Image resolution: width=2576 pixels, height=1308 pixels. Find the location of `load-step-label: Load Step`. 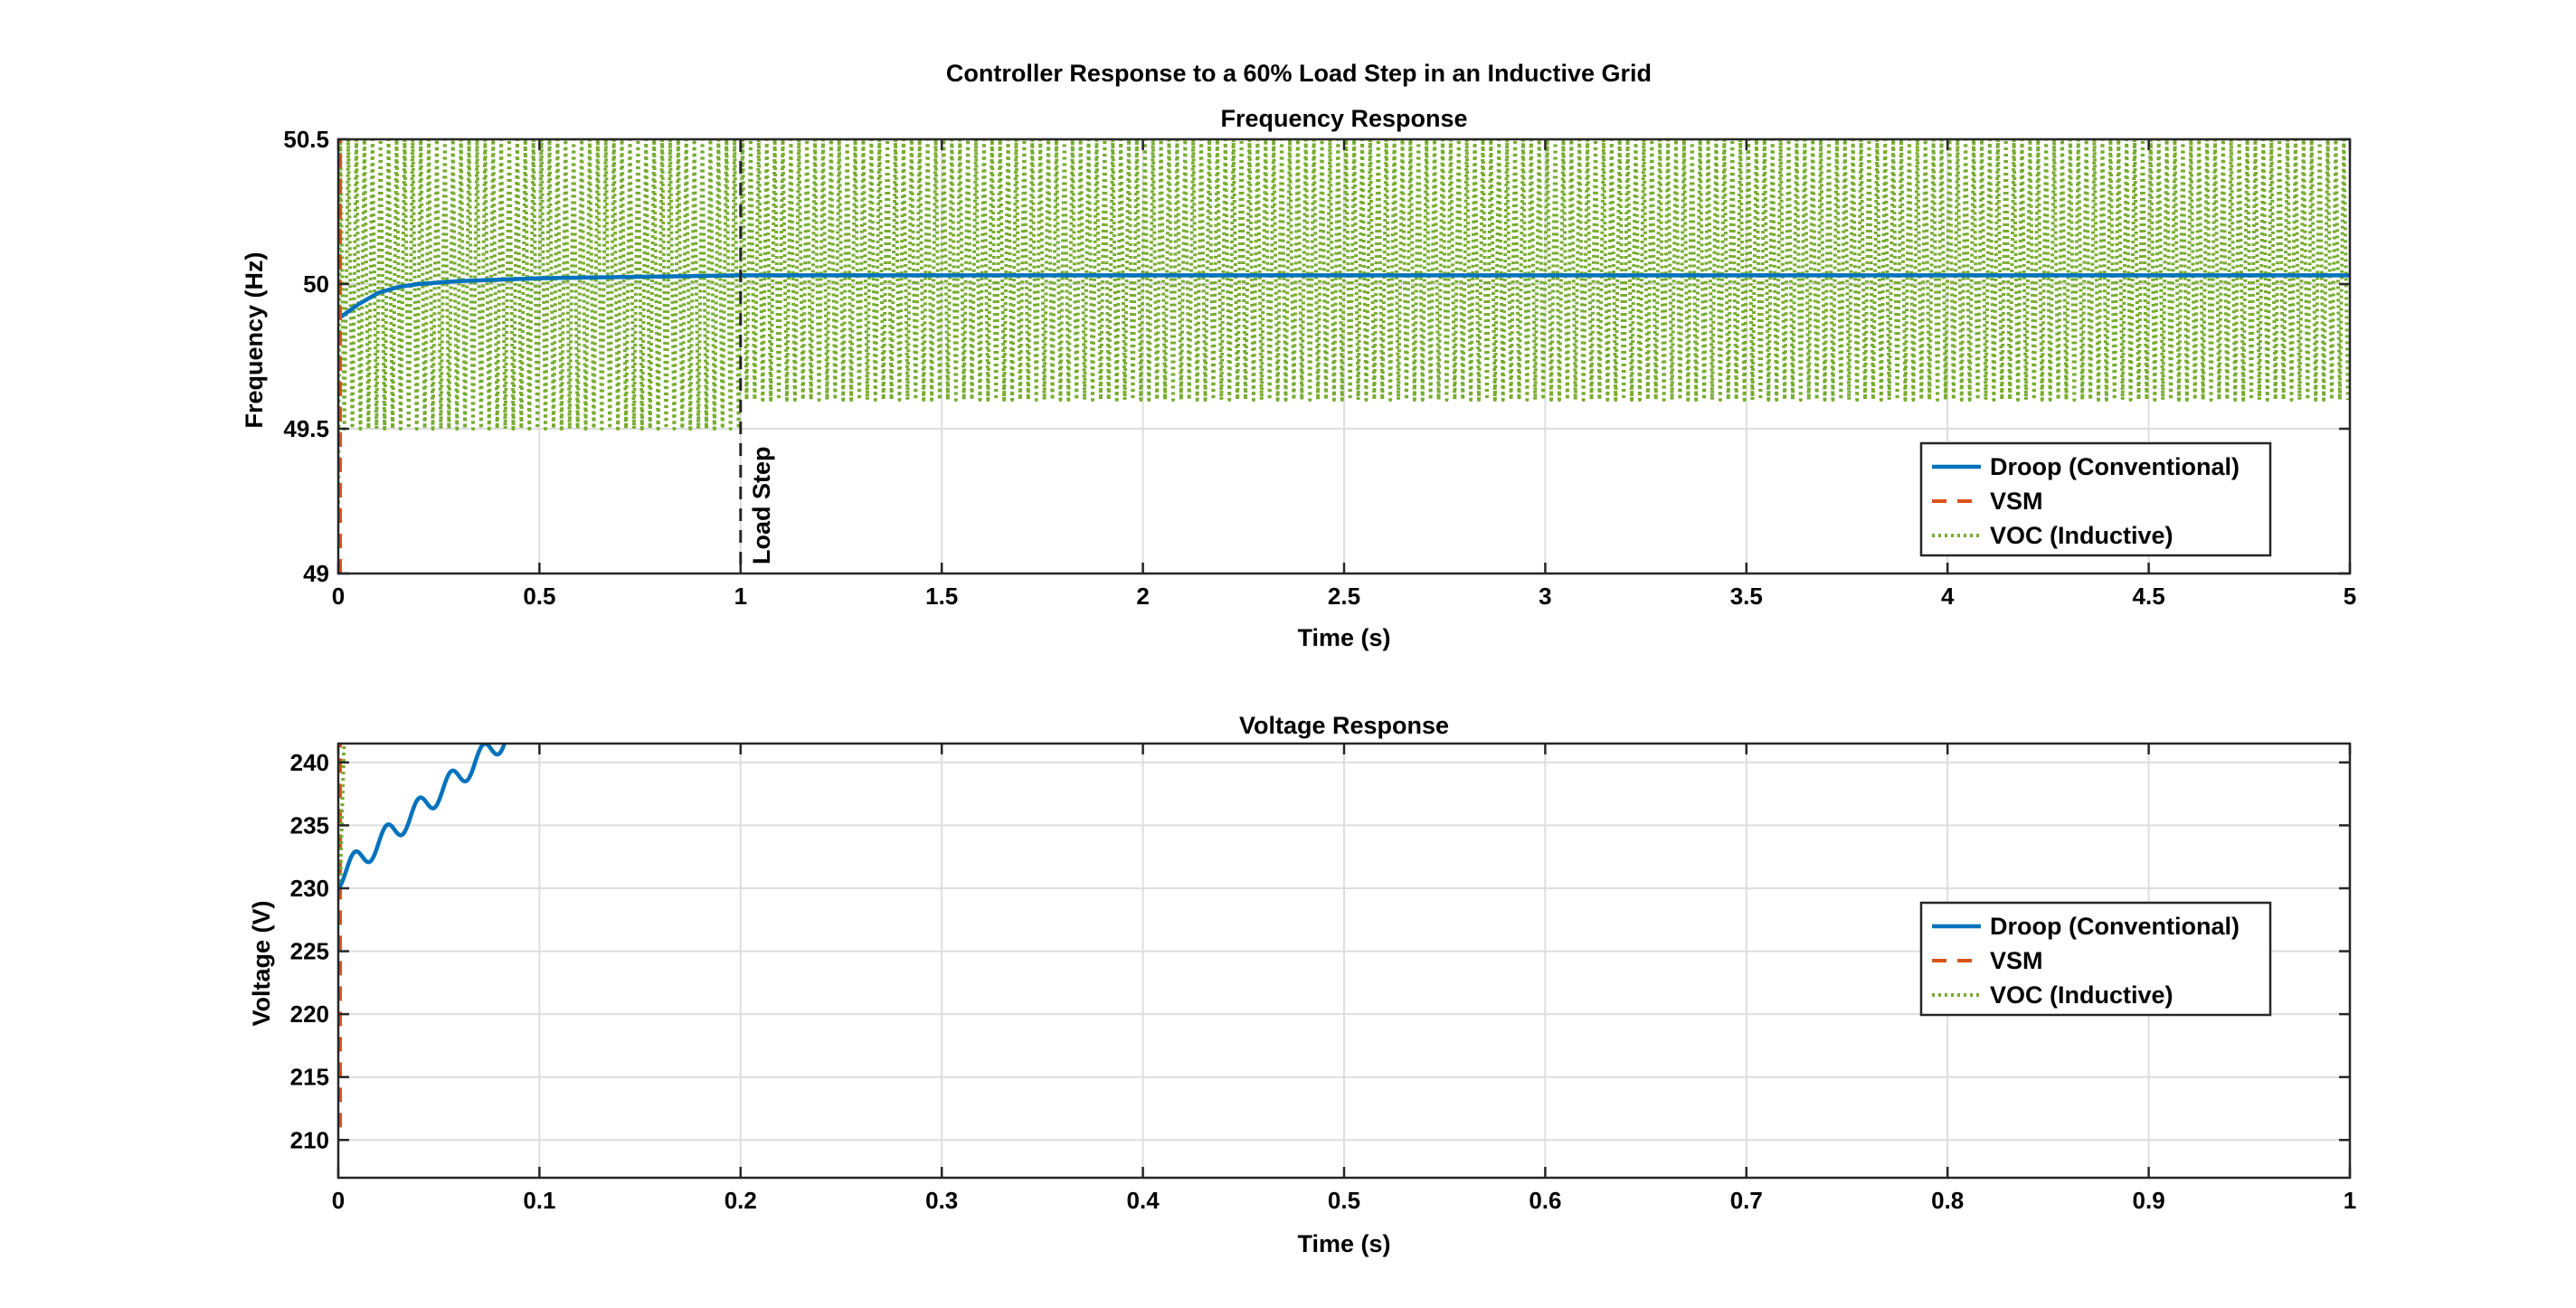

load-step-label: Load Step is located at coordinates (761, 505).